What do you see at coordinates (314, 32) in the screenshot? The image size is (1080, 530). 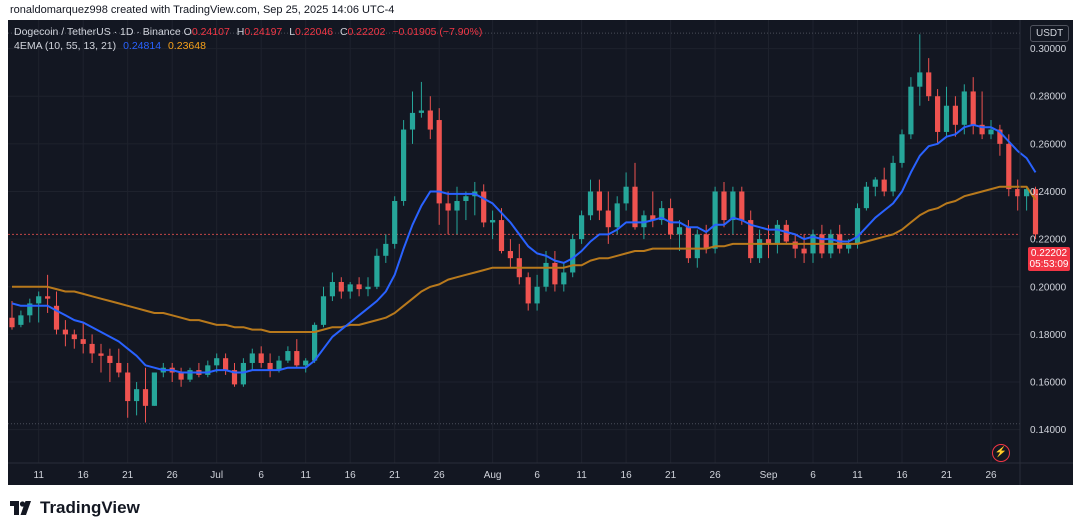 I see `low-value: 0.22046` at bounding box center [314, 32].